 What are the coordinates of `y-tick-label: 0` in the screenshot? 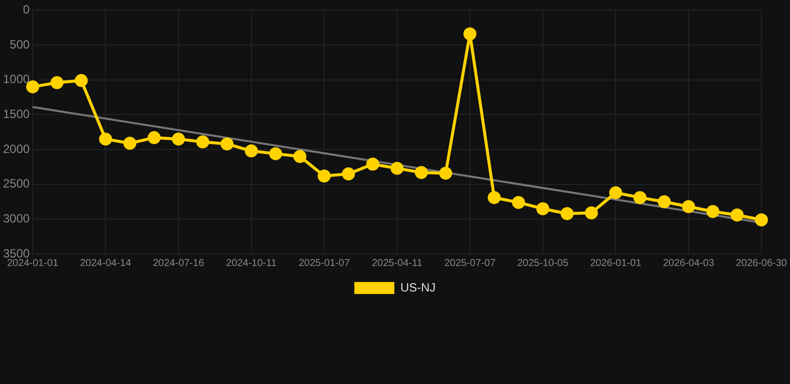 It's located at (26, 9).